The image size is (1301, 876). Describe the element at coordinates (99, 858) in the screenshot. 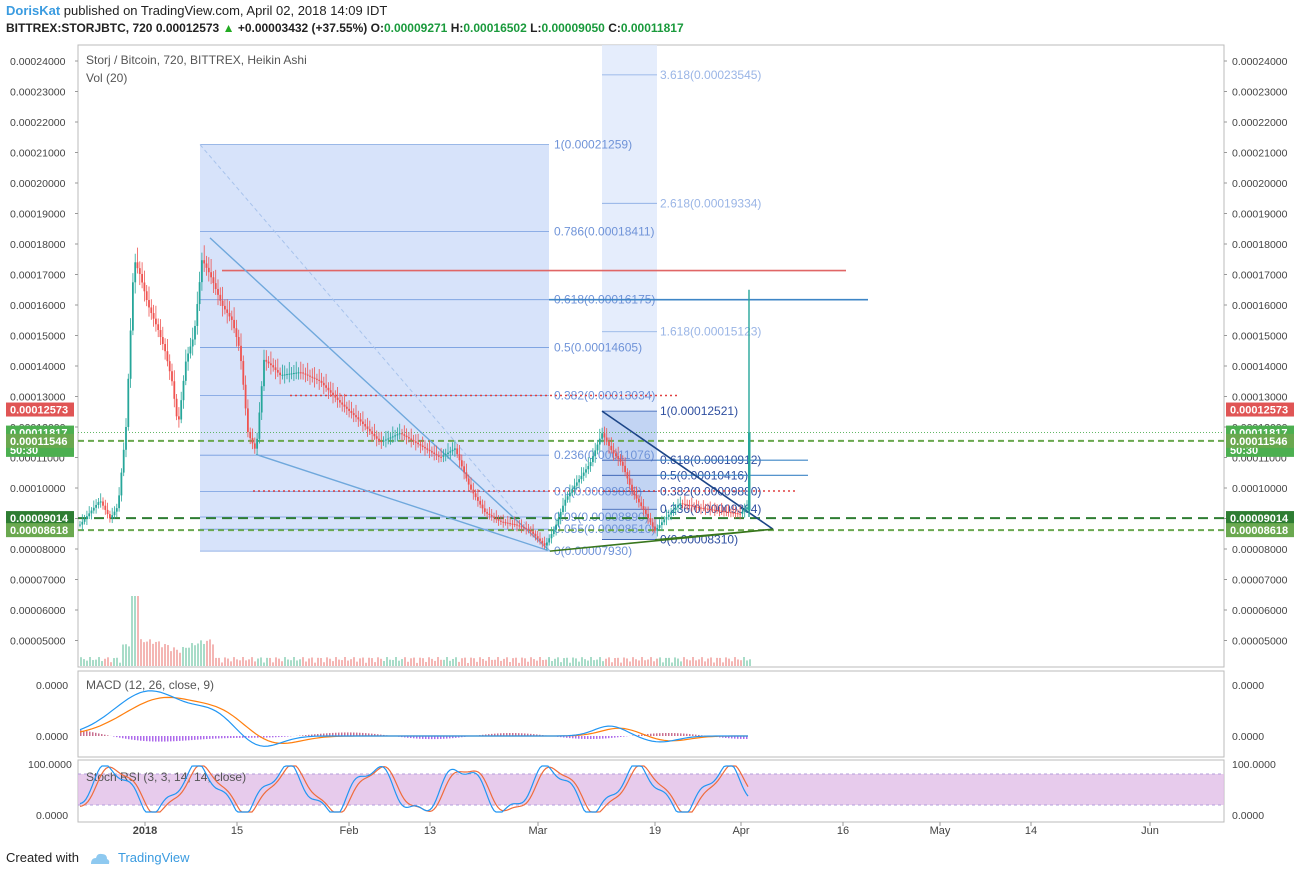

I see `tradingview-logo-icon` at that location.